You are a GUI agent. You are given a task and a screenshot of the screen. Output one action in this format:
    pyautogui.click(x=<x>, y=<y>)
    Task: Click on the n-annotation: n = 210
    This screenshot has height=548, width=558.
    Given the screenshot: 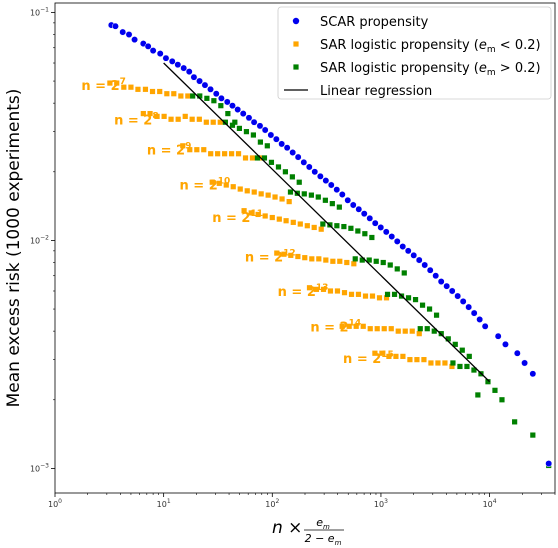 What is the action you would take?
    pyautogui.click(x=205, y=184)
    